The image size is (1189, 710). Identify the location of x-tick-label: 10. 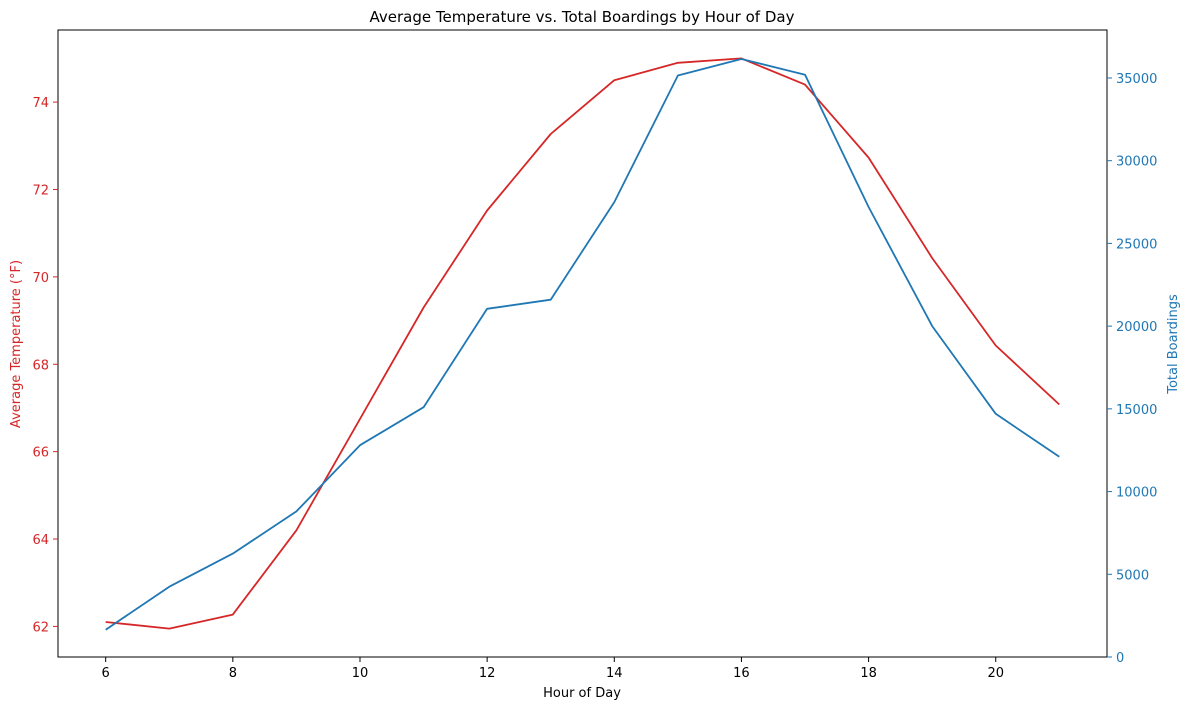
(360, 673).